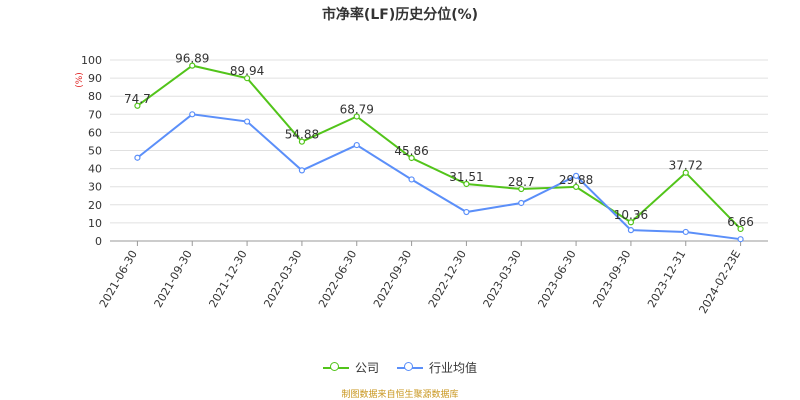 The width and height of the screenshot is (800, 400). I want to click on chart-title: 市净率(LF)历史分位(%), so click(400, 15).